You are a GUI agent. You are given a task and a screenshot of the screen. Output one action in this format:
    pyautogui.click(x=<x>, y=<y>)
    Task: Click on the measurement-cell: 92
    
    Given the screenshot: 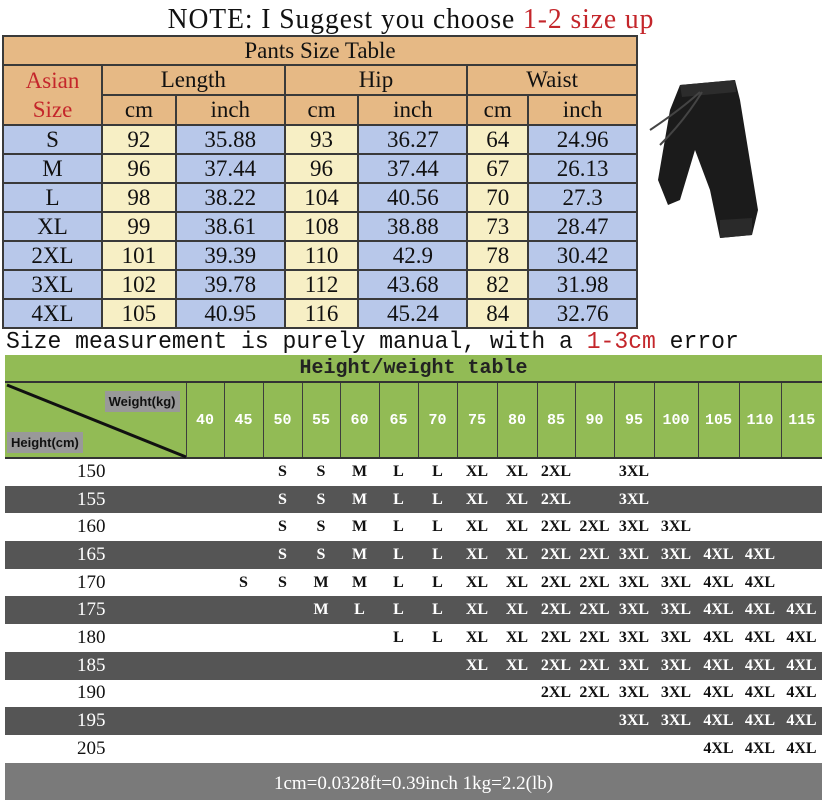 What is the action you would take?
    pyautogui.click(x=139, y=139)
    